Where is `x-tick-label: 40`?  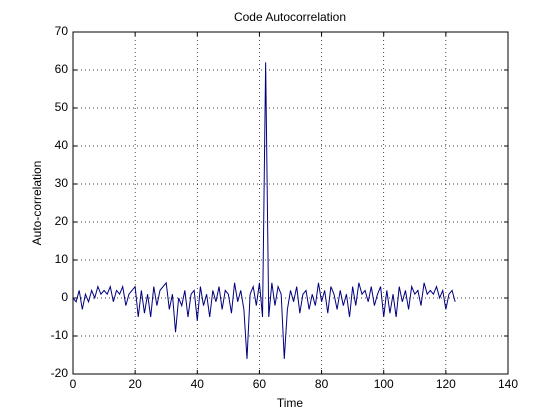
x-tick-label: 40 is located at coordinates (198, 384).